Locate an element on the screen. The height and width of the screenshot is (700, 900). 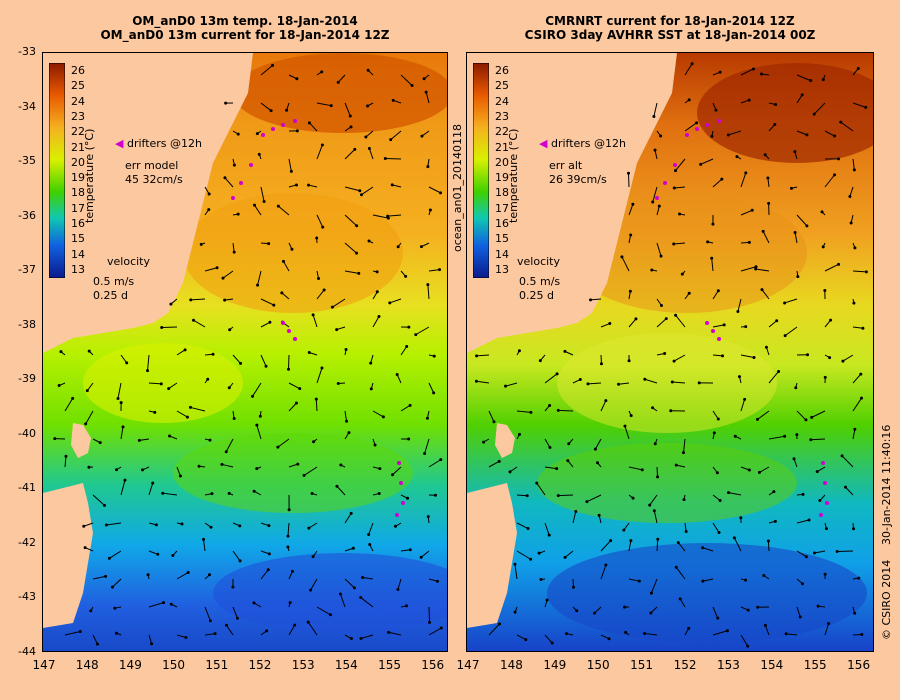
colorbar-tick-label: 25 is located at coordinates (78, 86).